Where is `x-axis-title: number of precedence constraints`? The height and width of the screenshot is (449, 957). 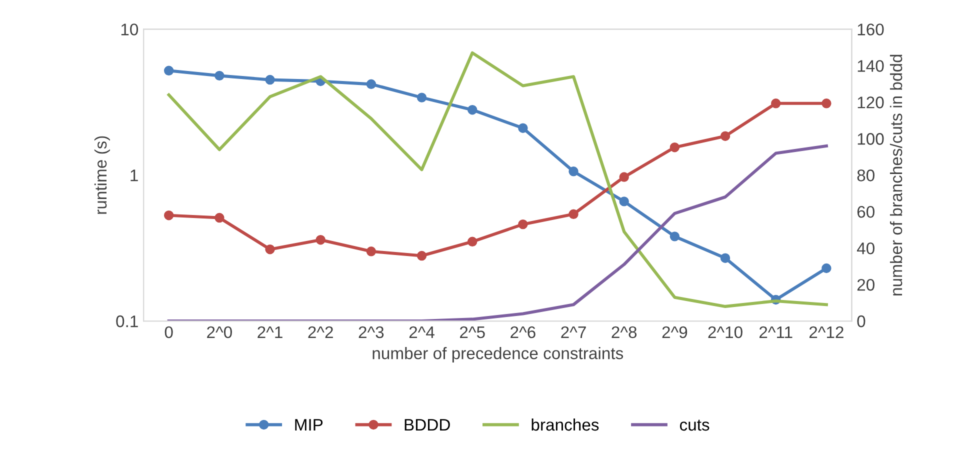 x-axis-title: number of precedence constraints is located at coordinates (498, 354).